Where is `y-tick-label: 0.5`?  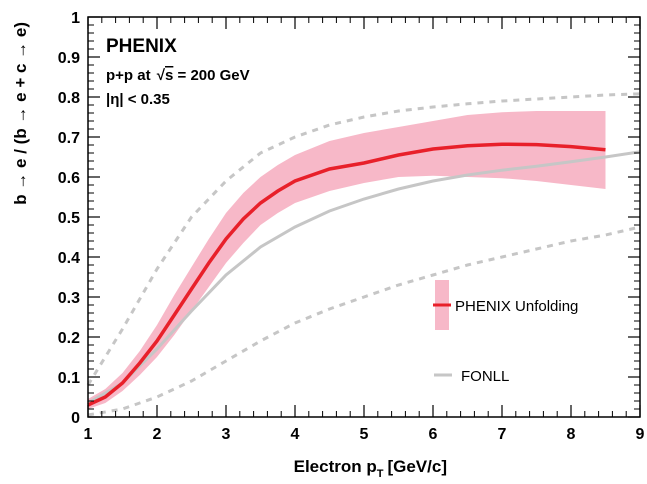
y-tick-label: 0.5 is located at coordinates (69, 218).